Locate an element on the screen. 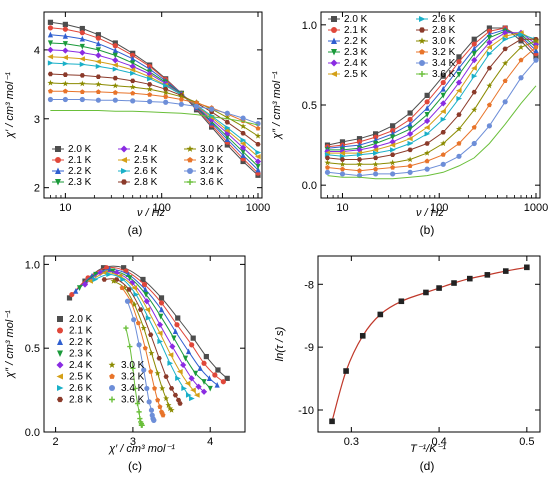  series-2-0K is located at coordinates (148, 323).